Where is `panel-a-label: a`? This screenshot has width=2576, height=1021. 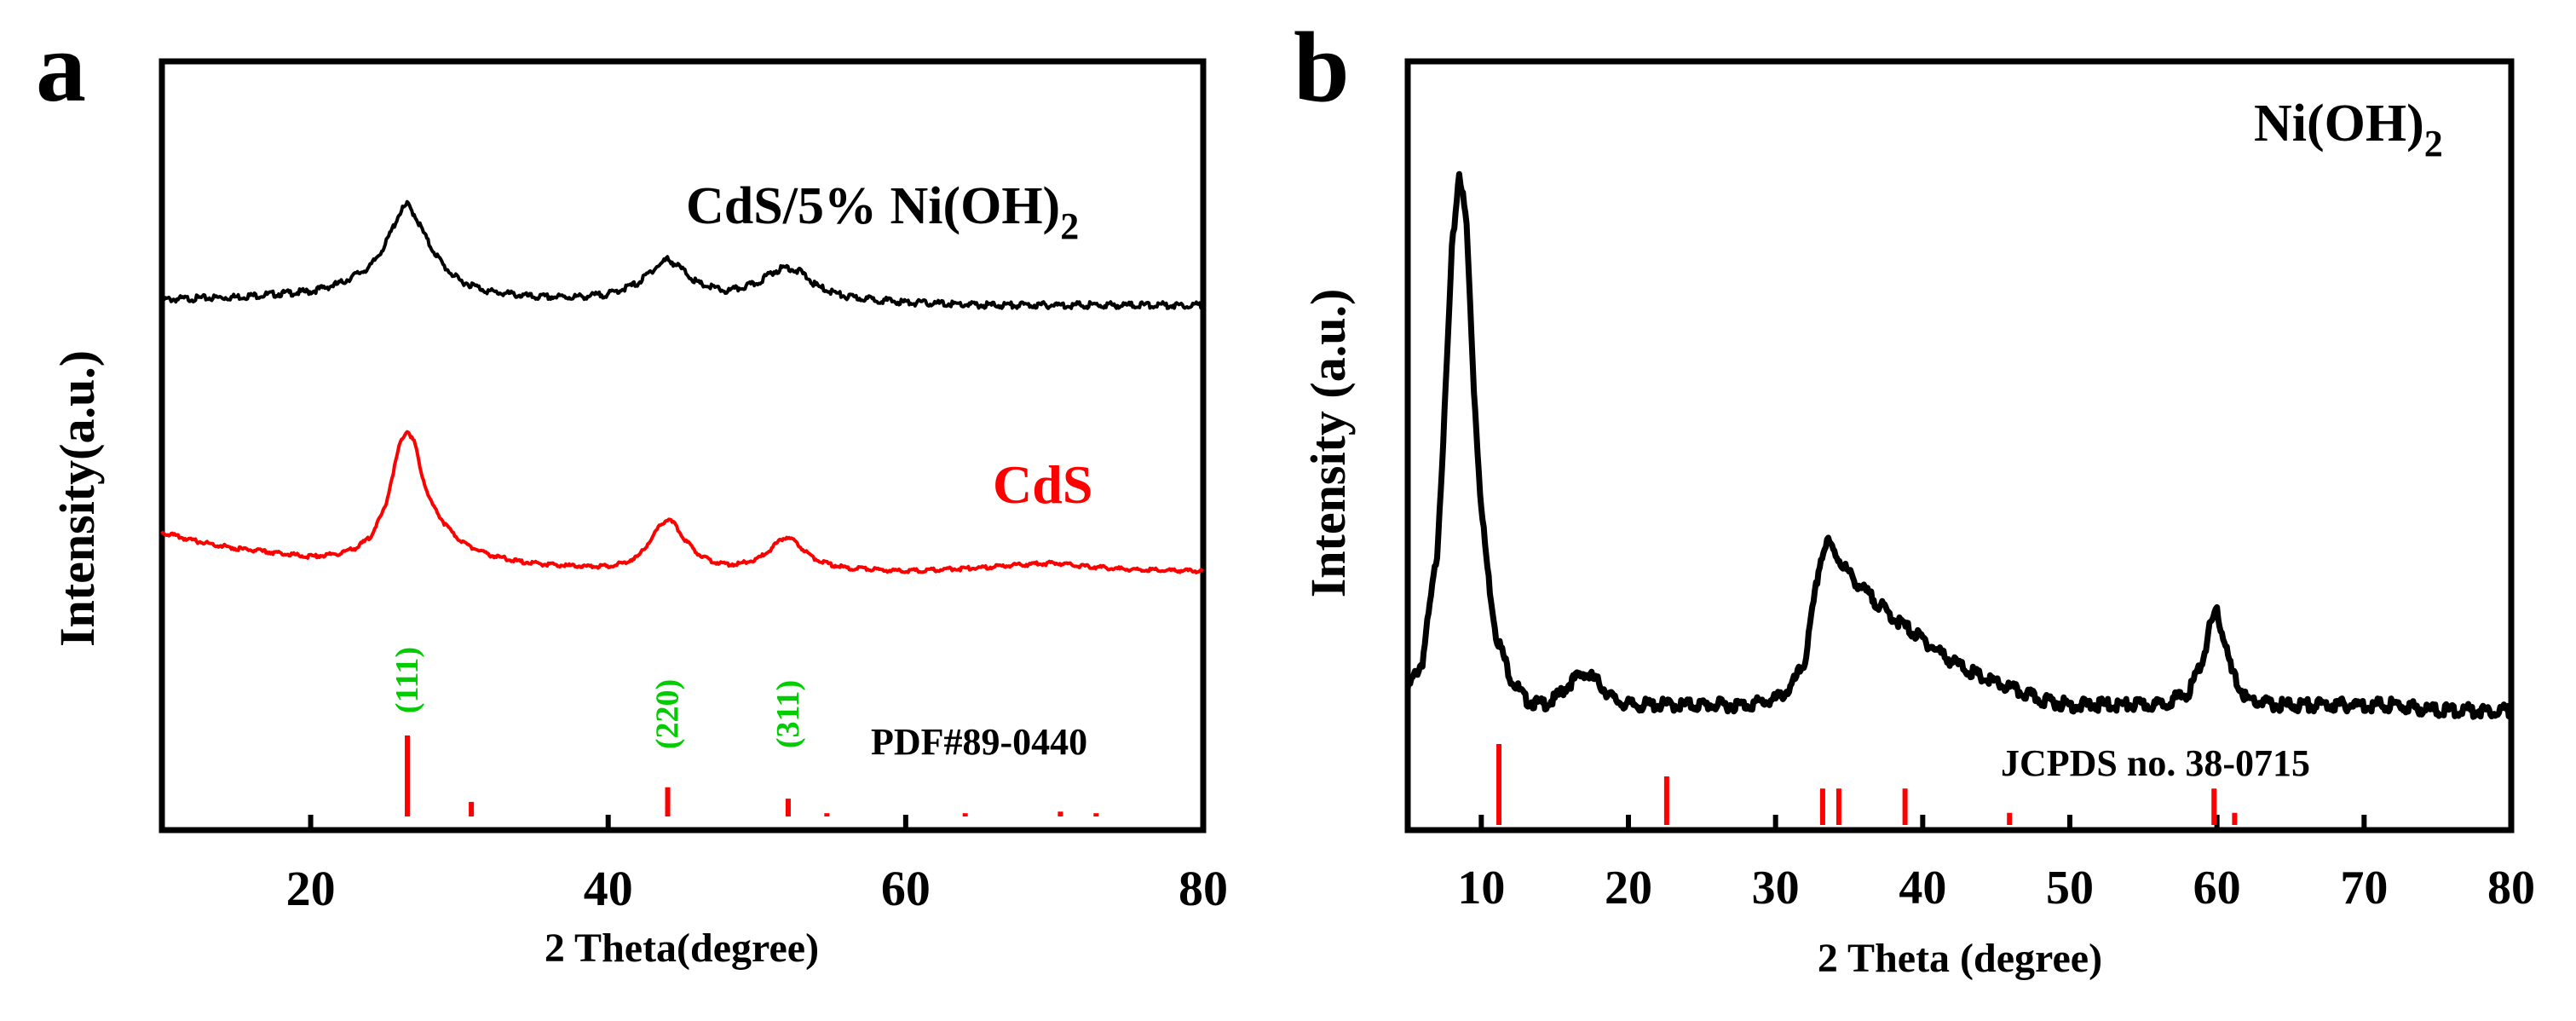 panel-a-label: a is located at coordinates (61, 67).